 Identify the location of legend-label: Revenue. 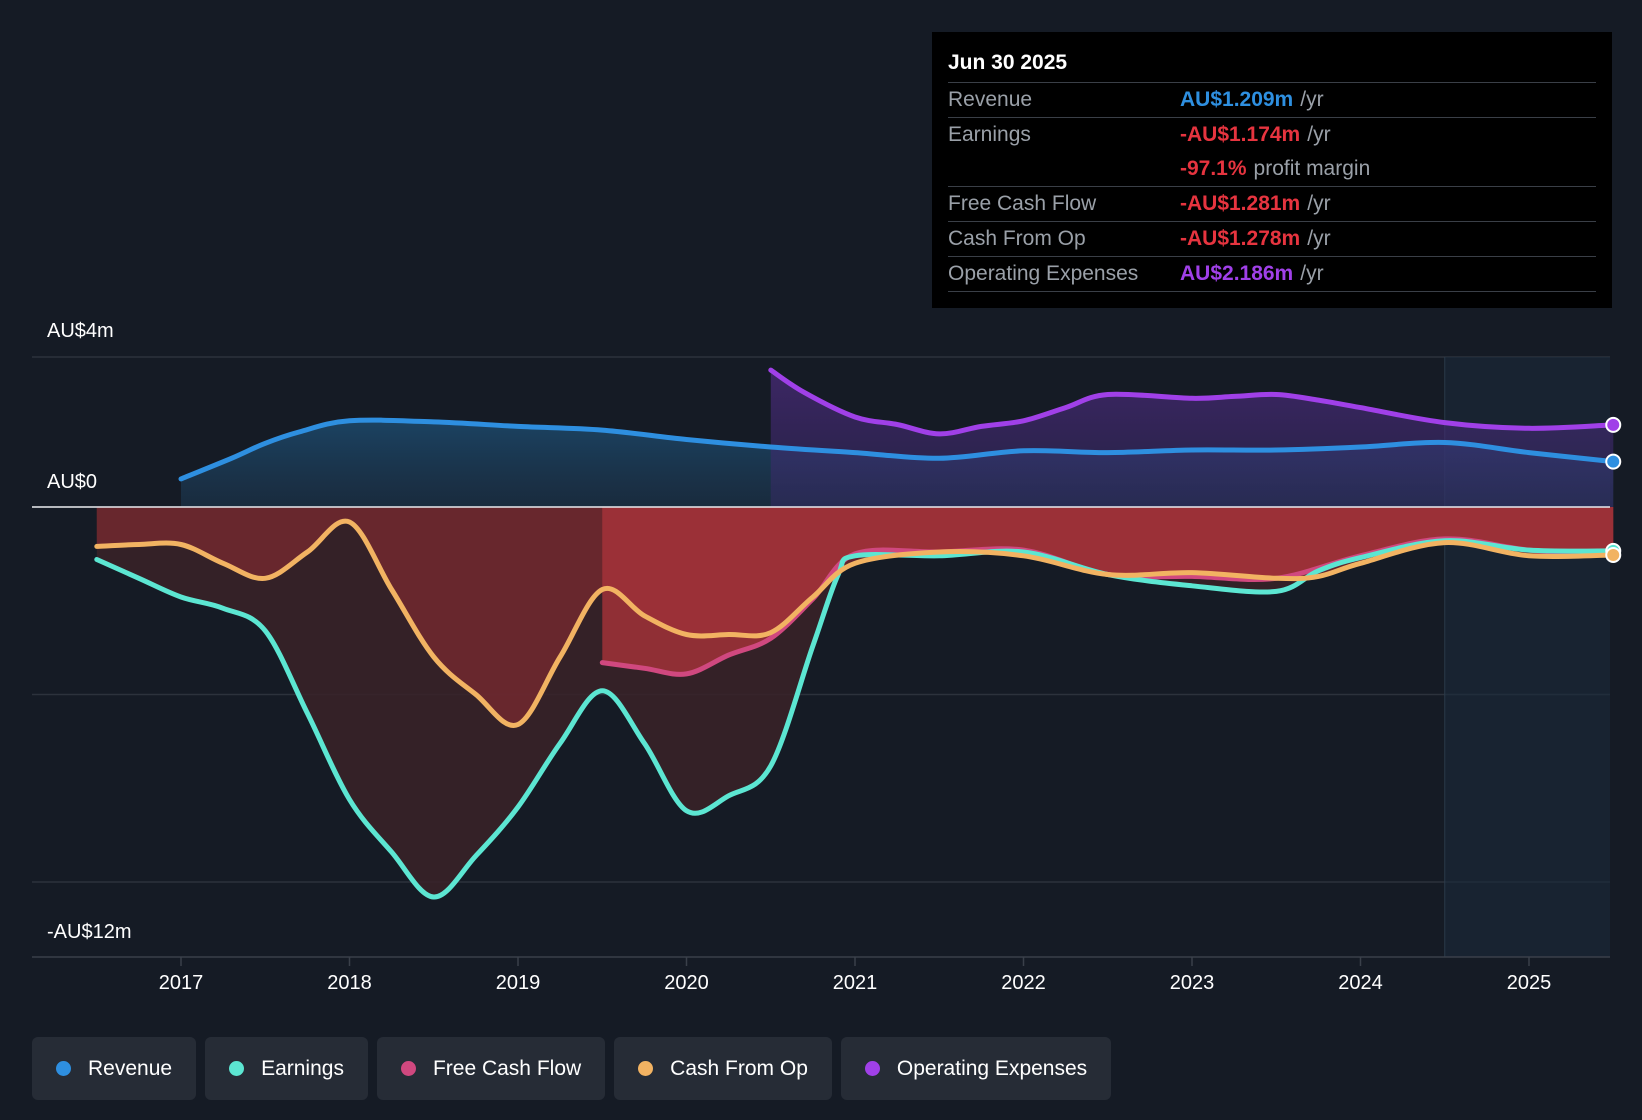
(130, 1068).